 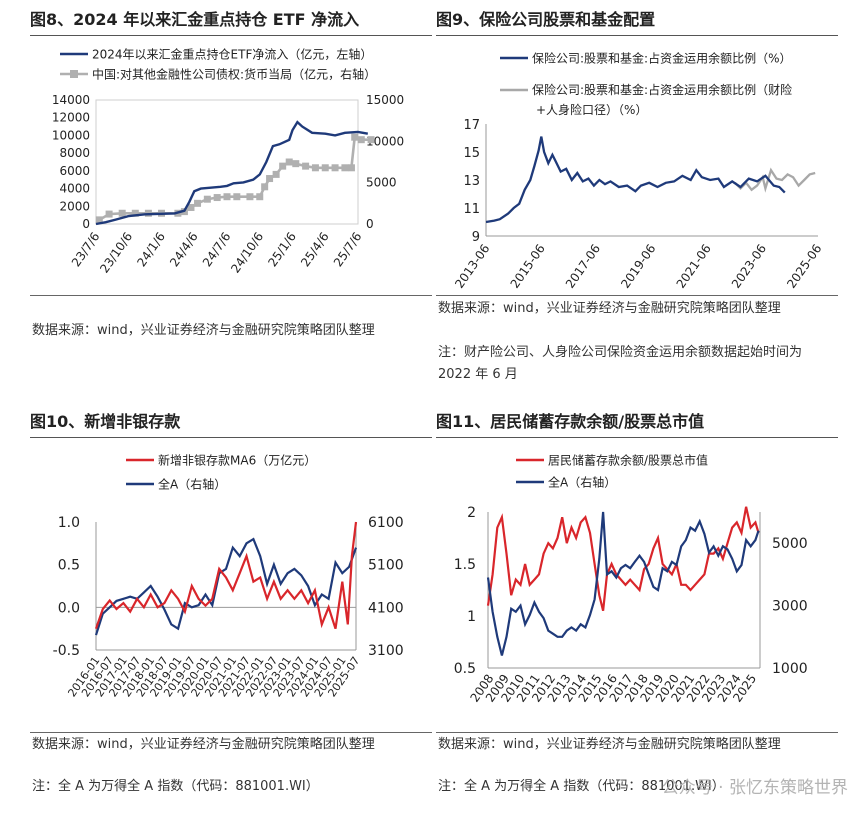 I want to click on panel-title: 图9、保险公司股票和基金配置, so click(x=546, y=19).